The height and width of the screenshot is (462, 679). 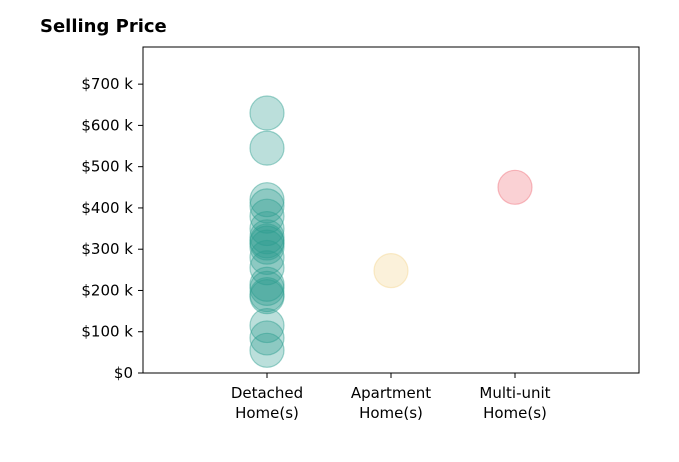 What do you see at coordinates (103, 26) in the screenshot?
I see `chart-title: Selling Price` at bounding box center [103, 26].